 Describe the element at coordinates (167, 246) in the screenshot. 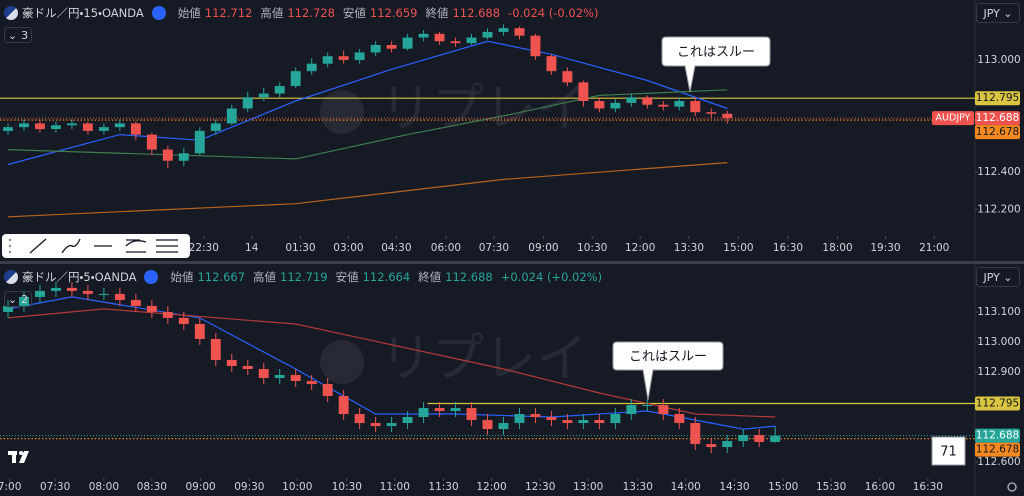

I see `lines-tool` at that location.